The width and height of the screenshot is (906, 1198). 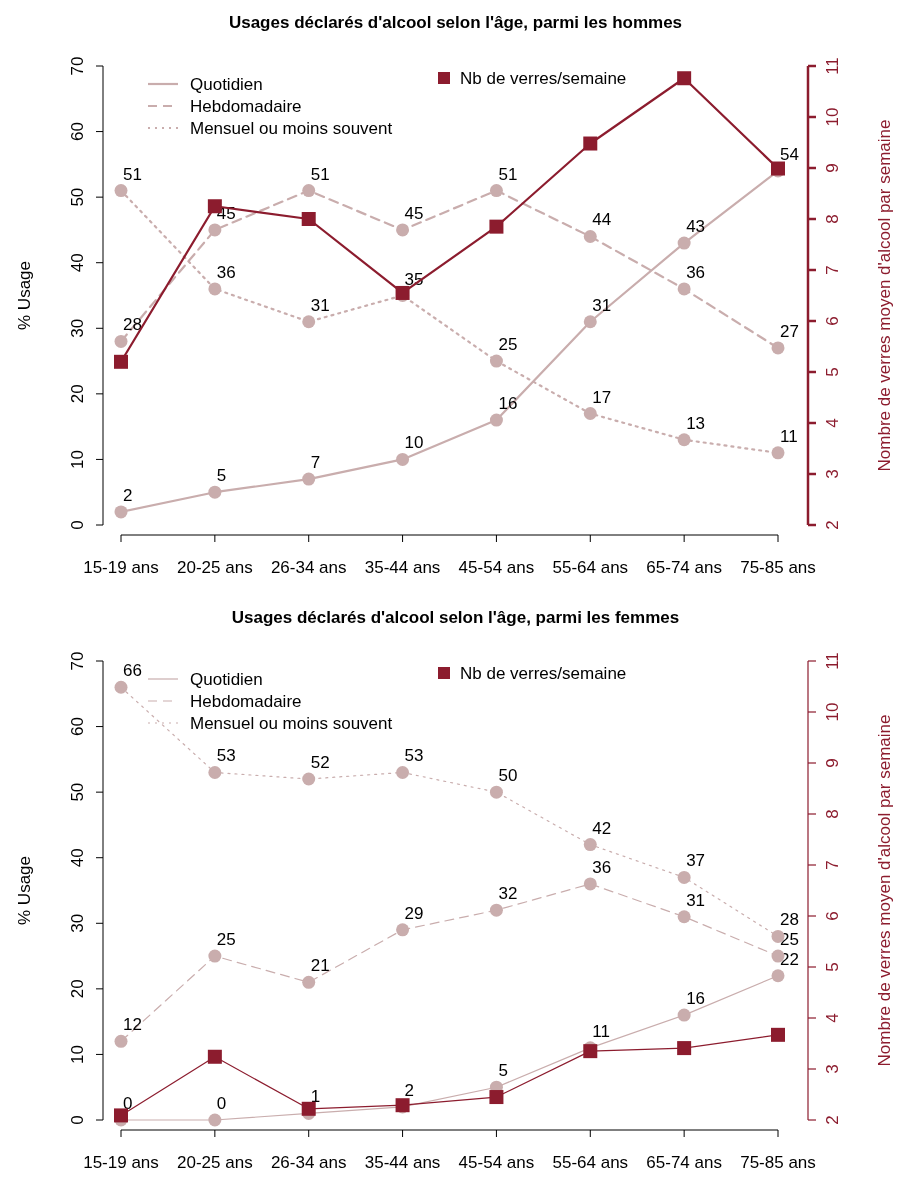 I want to click on data-label: 7, so click(x=315, y=463).